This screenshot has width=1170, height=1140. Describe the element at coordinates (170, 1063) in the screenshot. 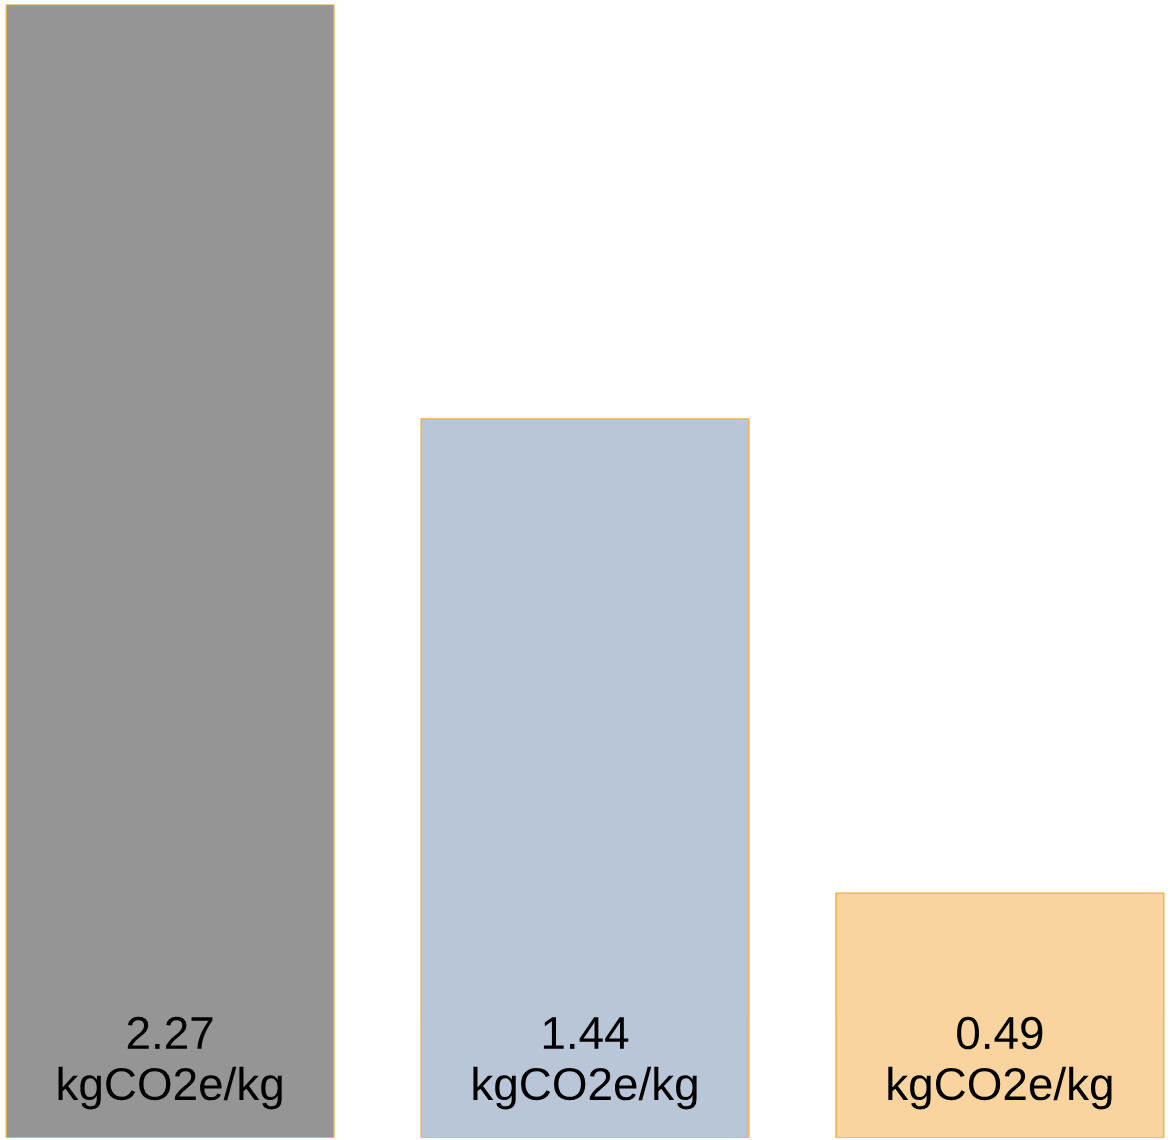

I see `data-label: 2.27 kgCO2e/kg` at that location.